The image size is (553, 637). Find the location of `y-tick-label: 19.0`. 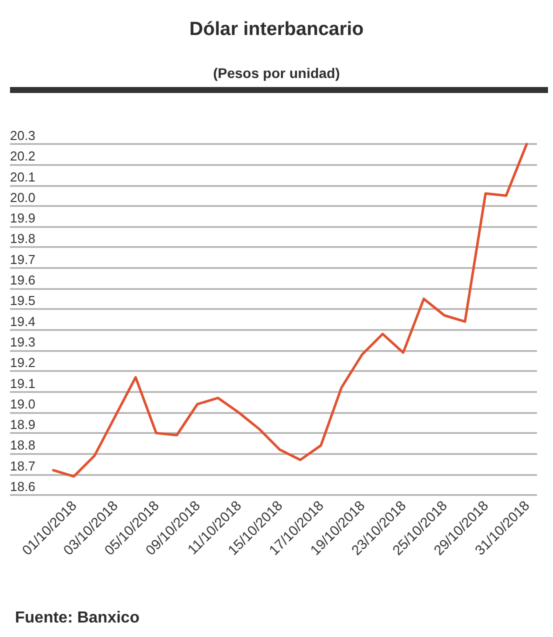

y-tick-label: 19.0 is located at coordinates (23, 404).